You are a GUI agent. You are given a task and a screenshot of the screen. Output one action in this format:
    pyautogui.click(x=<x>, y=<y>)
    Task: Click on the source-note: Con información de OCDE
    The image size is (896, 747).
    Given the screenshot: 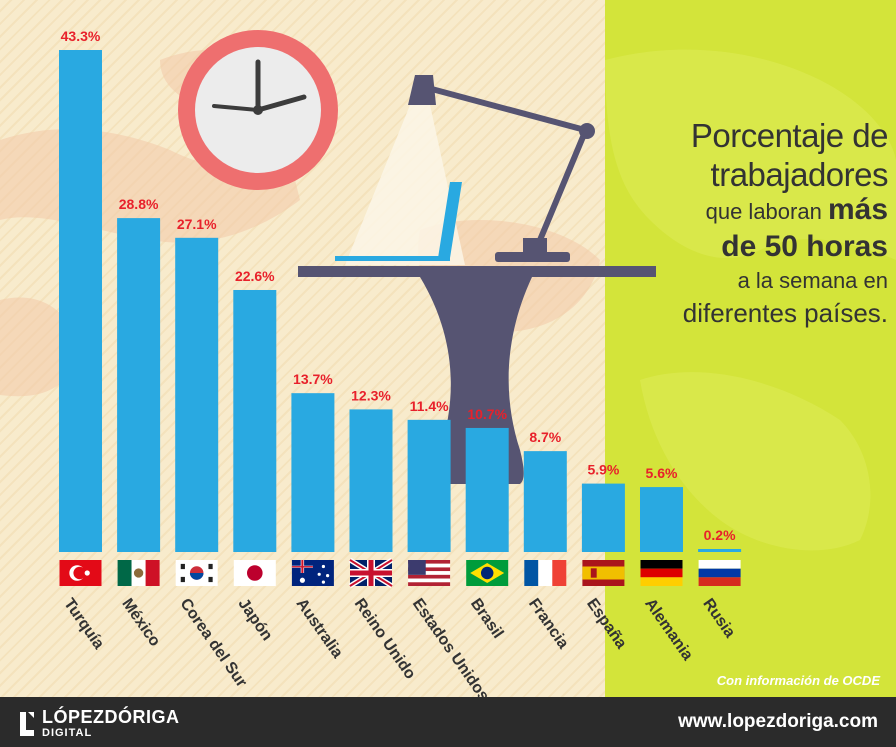 What is the action you would take?
    pyautogui.click(x=798, y=680)
    